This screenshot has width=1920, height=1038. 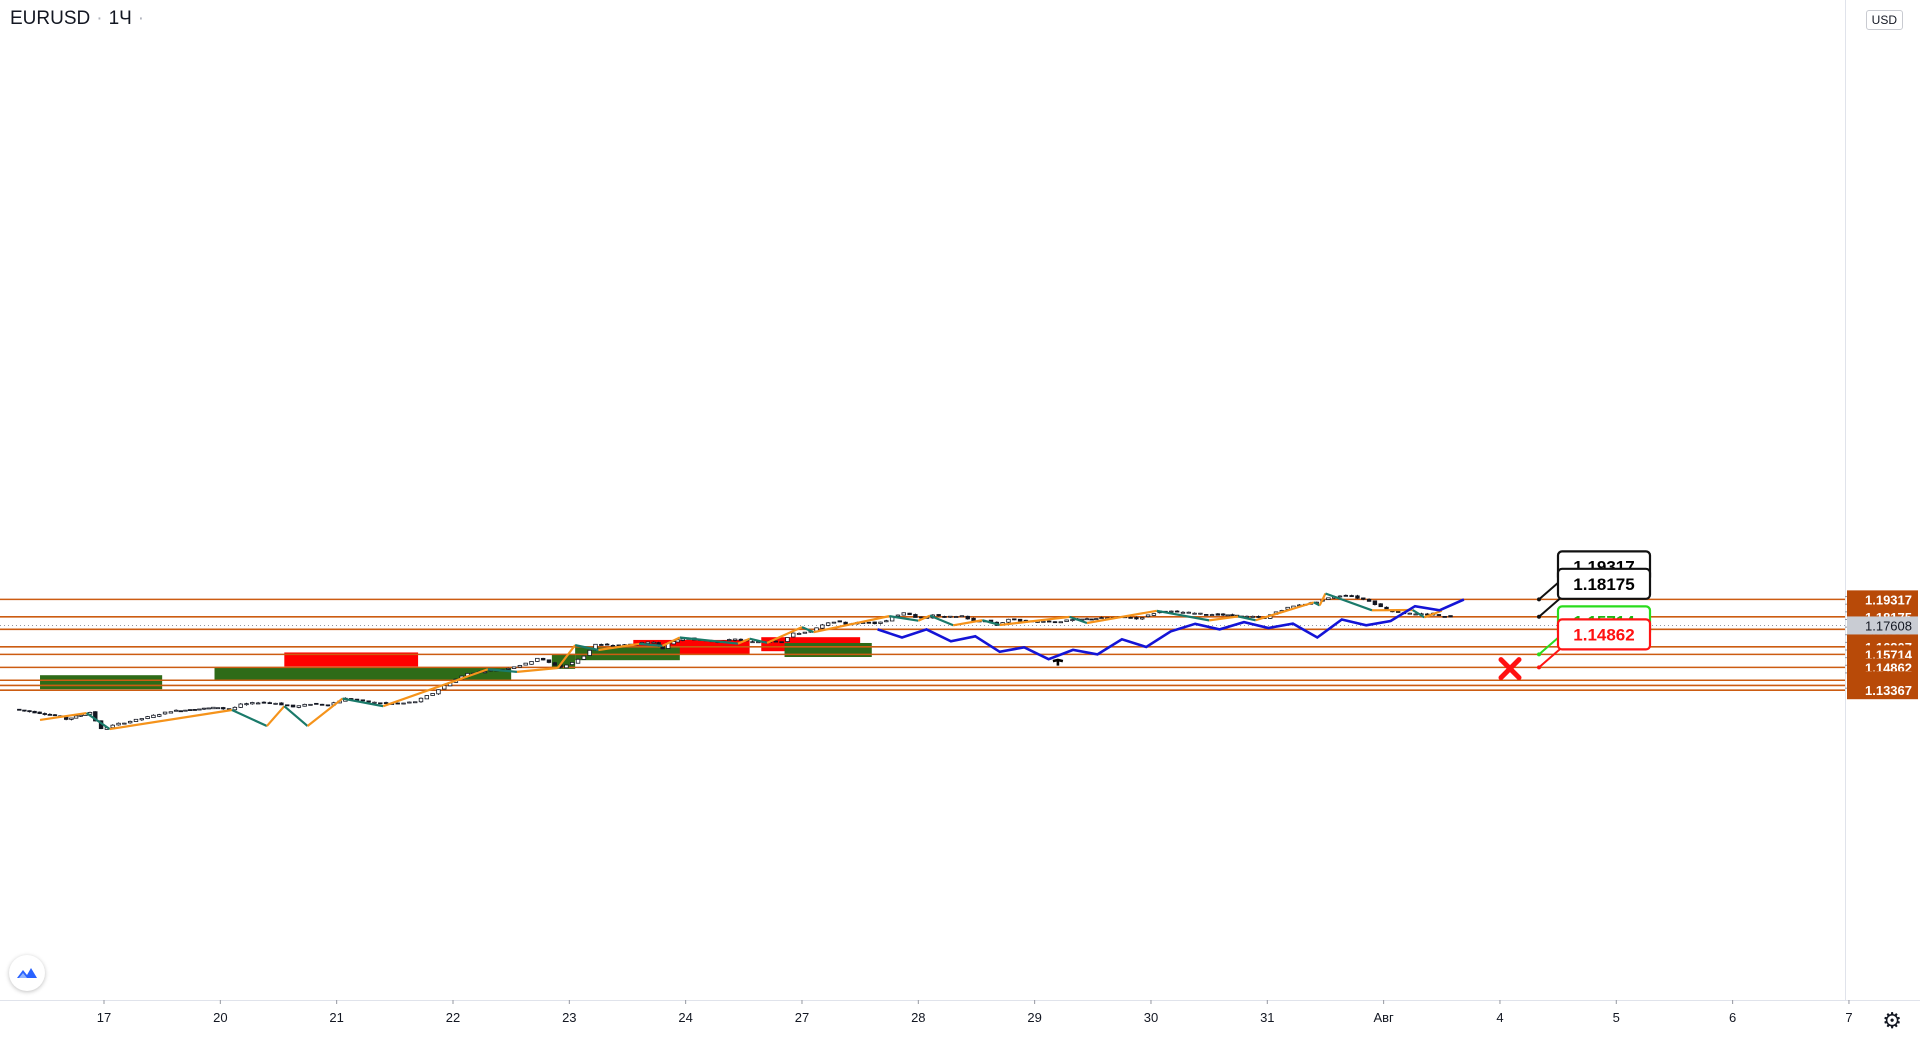 What do you see at coordinates (1383, 1017) in the screenshot?
I see `time-tick-label: Авг` at bounding box center [1383, 1017].